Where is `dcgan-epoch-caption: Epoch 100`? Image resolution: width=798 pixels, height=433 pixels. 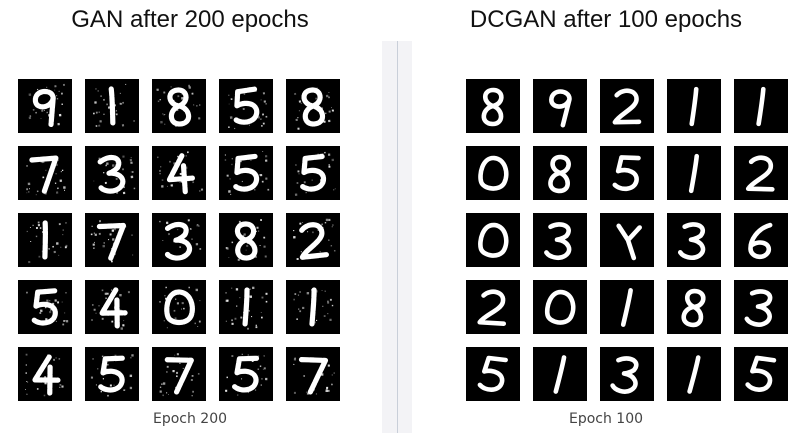 dcgan-epoch-caption: Epoch 100 is located at coordinates (606, 419).